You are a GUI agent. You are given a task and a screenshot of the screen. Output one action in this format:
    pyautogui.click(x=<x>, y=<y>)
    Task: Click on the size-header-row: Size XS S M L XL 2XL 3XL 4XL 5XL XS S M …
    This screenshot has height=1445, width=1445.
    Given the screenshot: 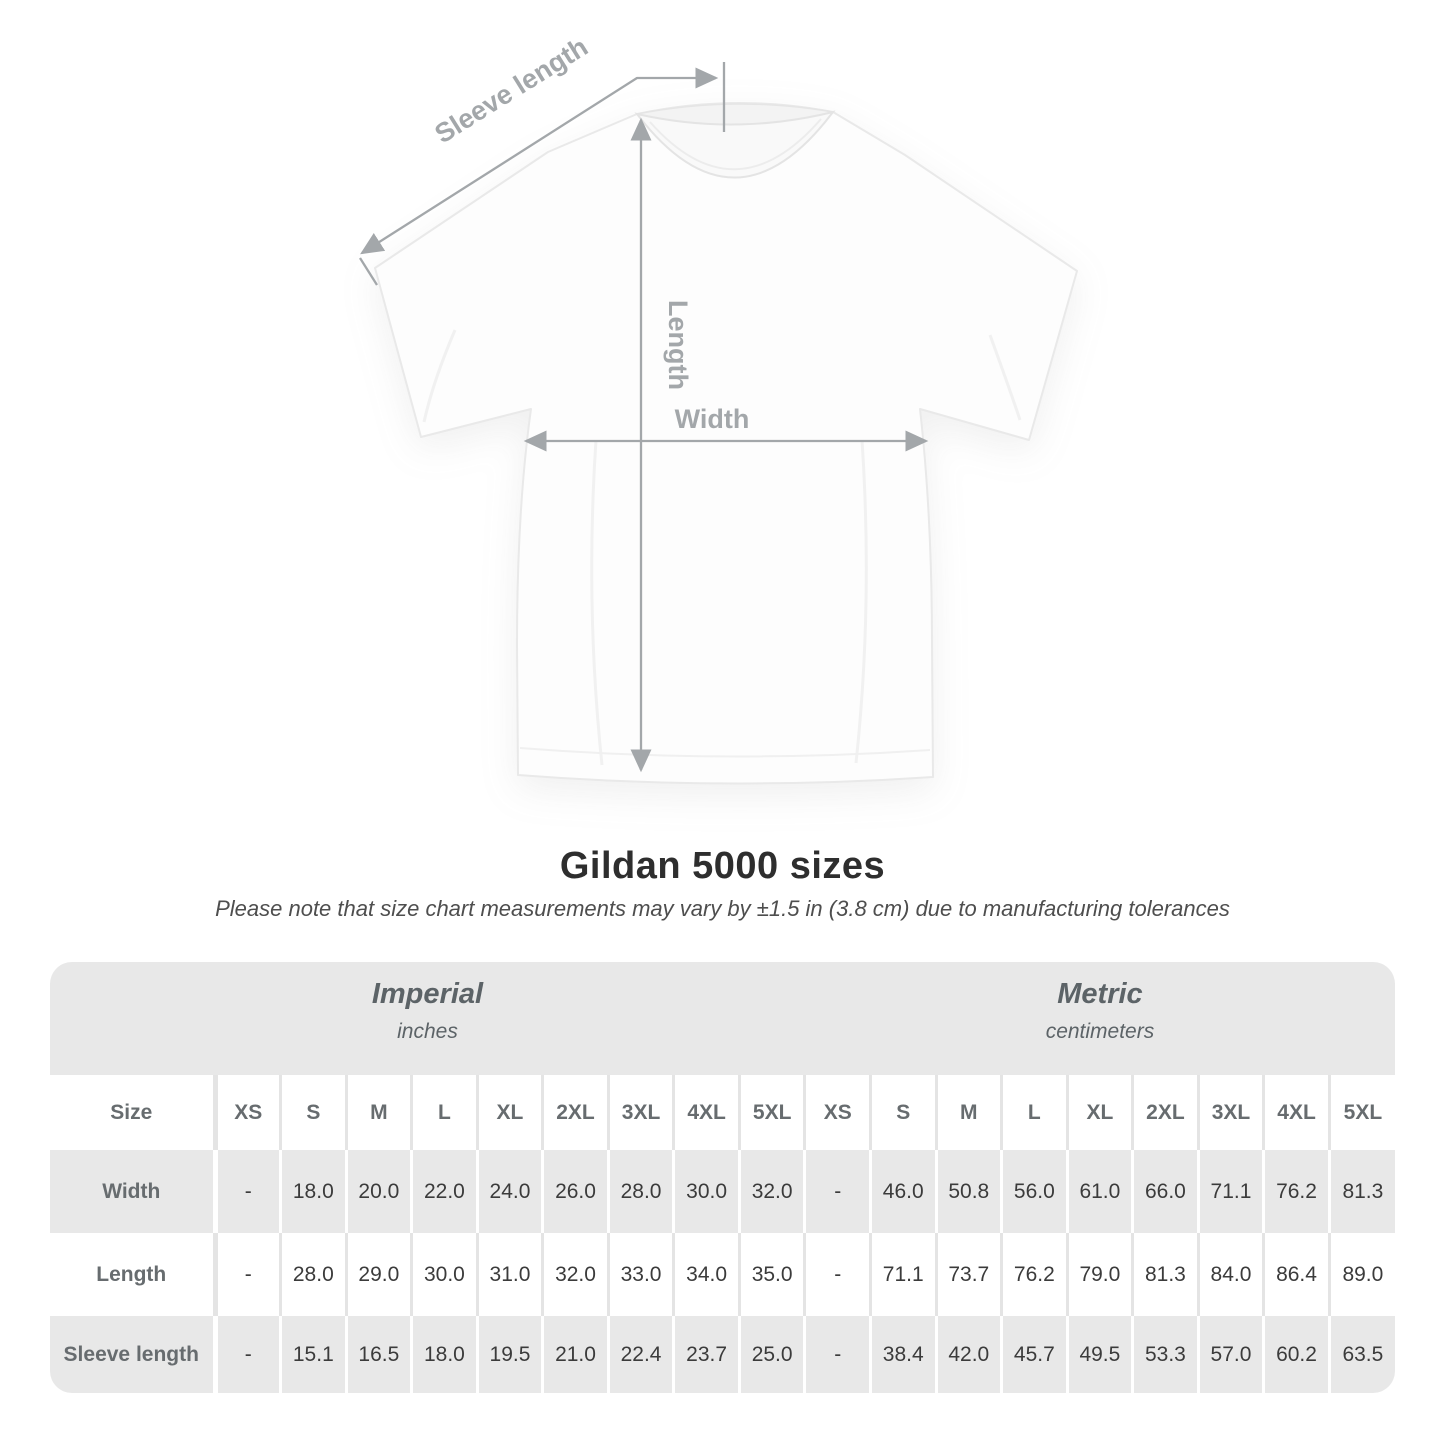 What is the action you would take?
    pyautogui.click(x=722, y=1112)
    